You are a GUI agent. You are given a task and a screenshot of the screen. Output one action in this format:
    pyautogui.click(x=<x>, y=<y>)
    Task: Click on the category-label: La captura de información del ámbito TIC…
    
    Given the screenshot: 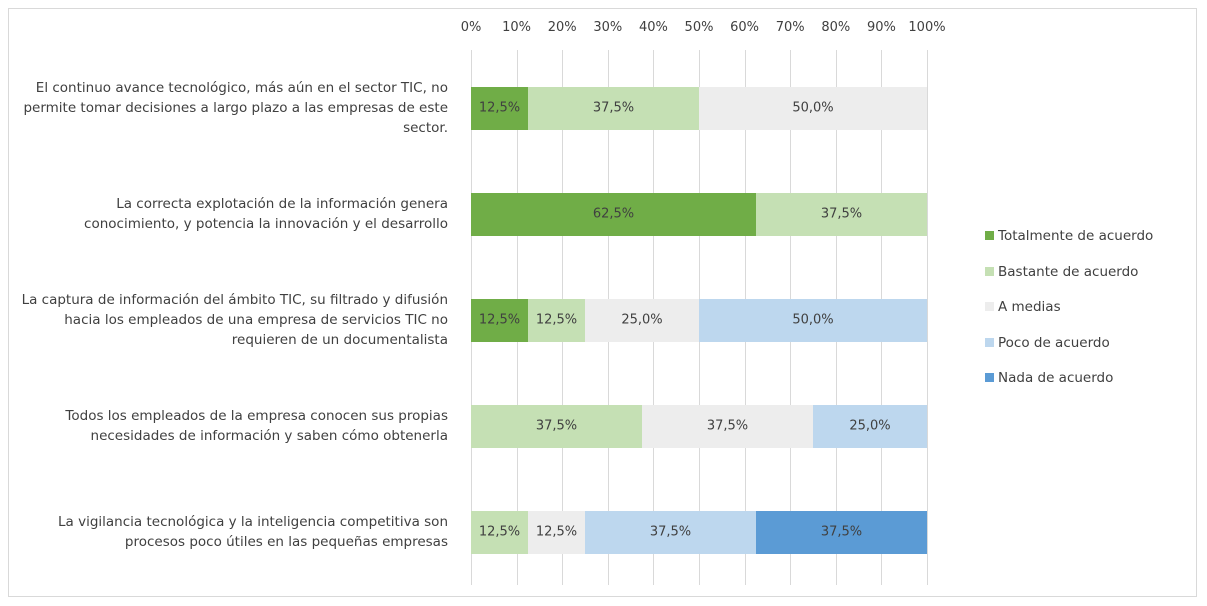 What is the action you would take?
    pyautogui.click(x=234, y=320)
    